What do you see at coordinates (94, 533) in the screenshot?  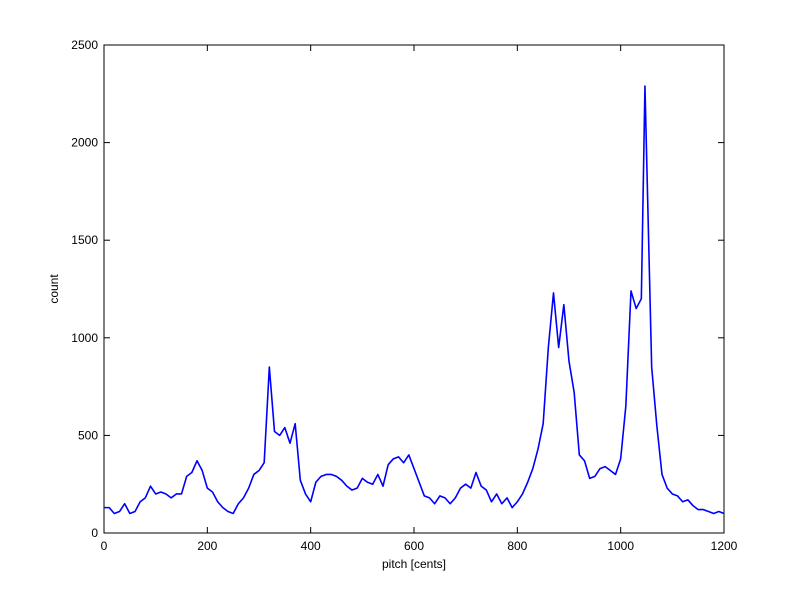 I see `y-tick-label: 0` at bounding box center [94, 533].